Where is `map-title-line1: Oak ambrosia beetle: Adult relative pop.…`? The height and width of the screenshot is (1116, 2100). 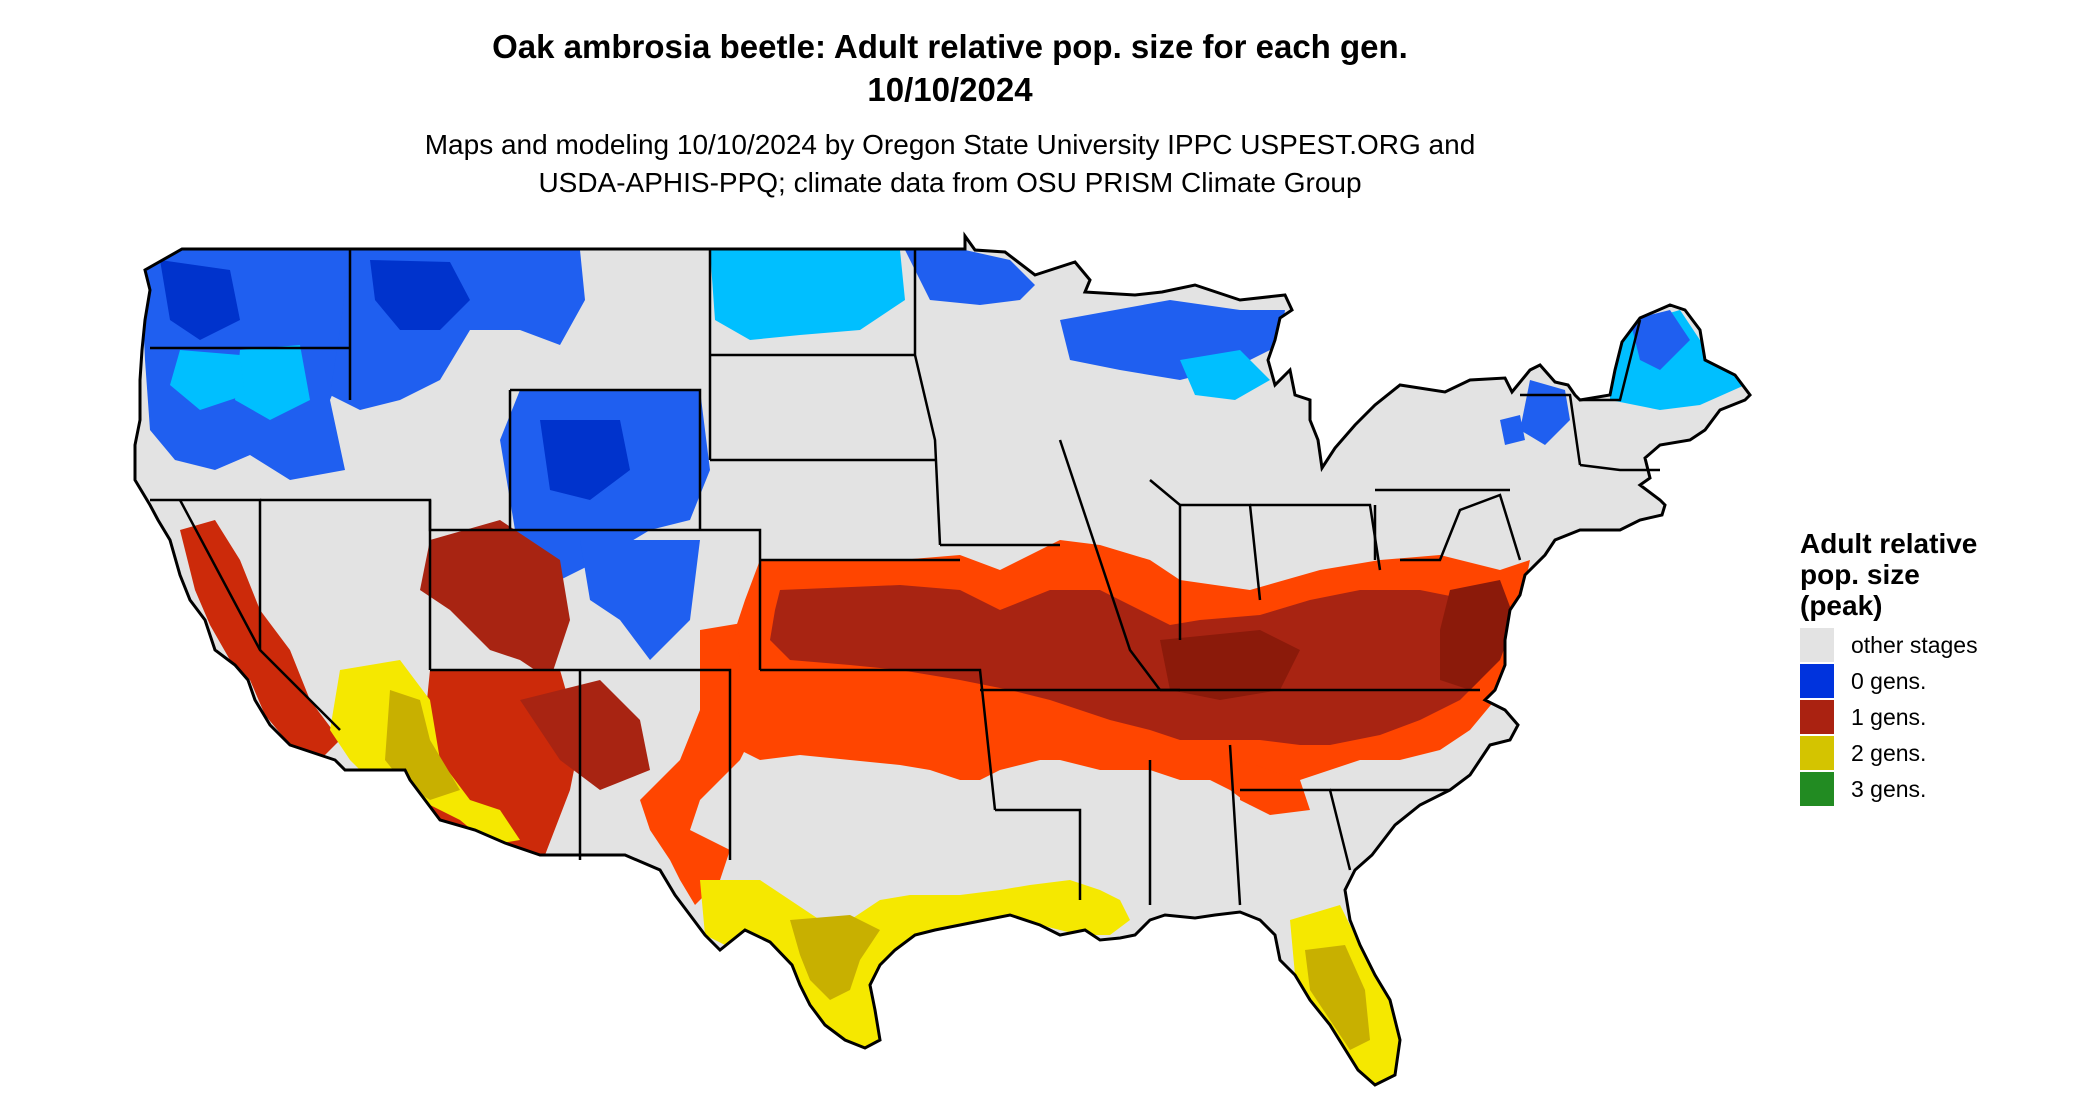
map-title-line1: Oak ambrosia beetle: Adult relative pop.… is located at coordinates (950, 46).